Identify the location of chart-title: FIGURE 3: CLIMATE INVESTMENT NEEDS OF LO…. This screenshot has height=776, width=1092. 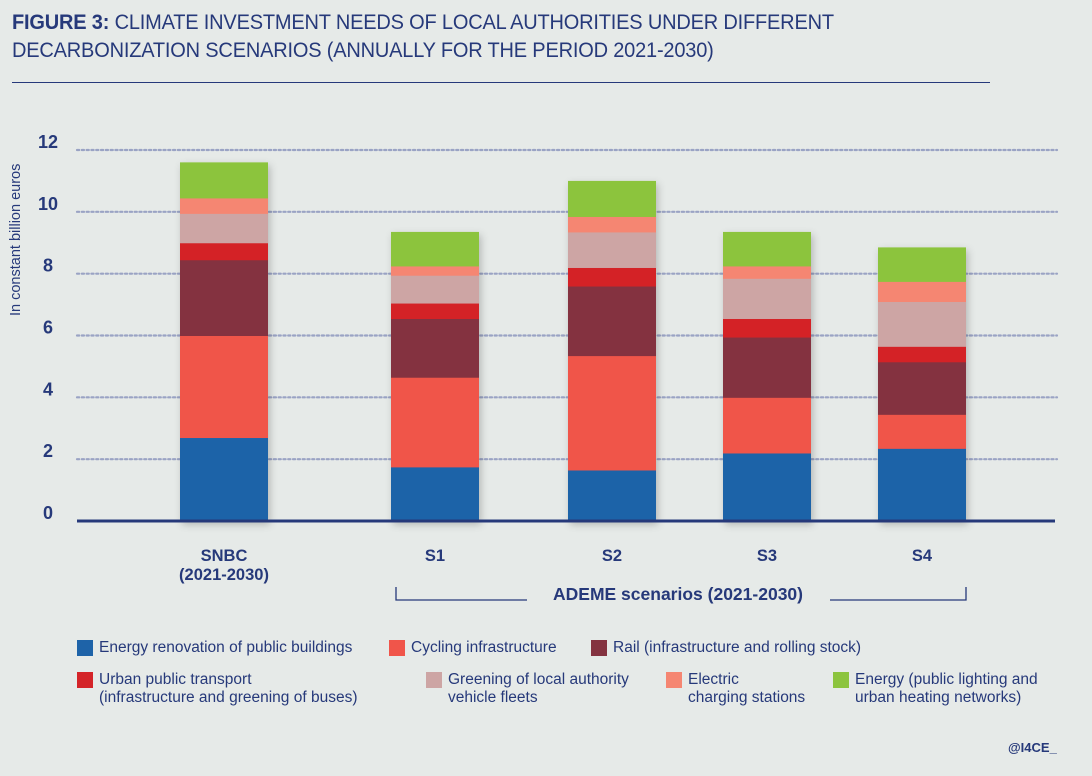
(477, 36).